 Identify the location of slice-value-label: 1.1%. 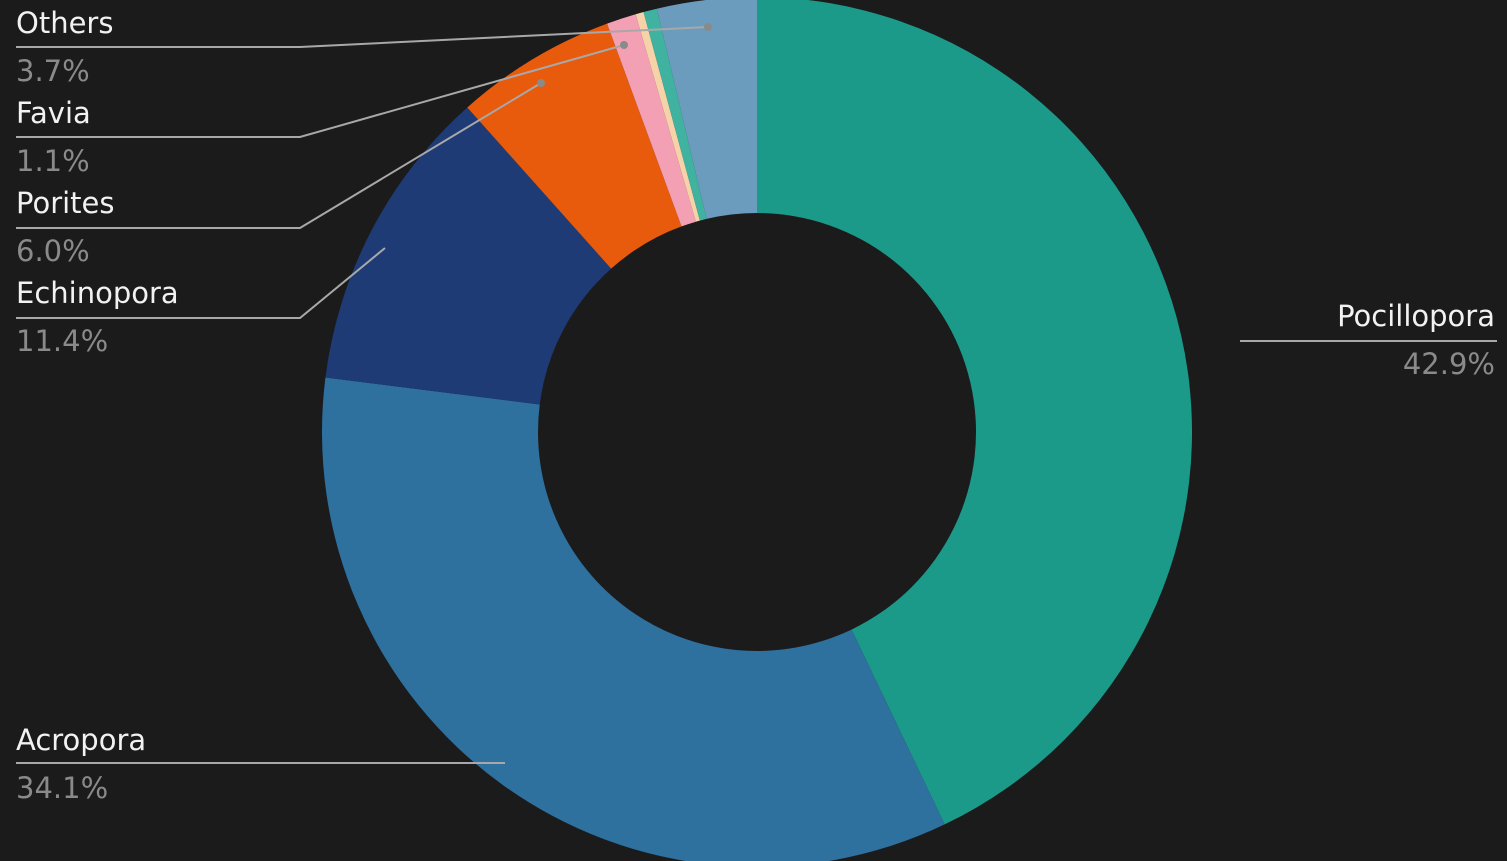
(53, 161).